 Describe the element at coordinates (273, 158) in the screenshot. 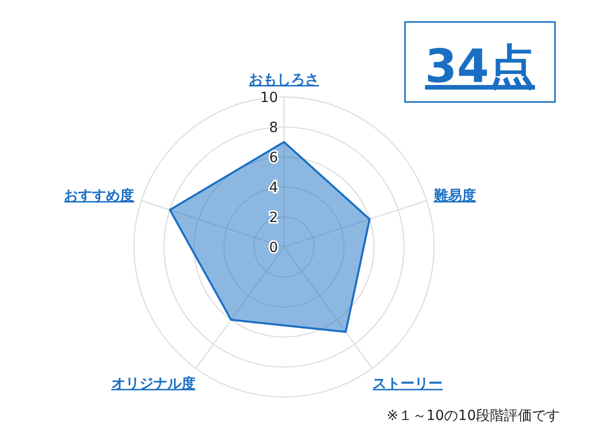

I see `y-tick-label: 6` at that location.